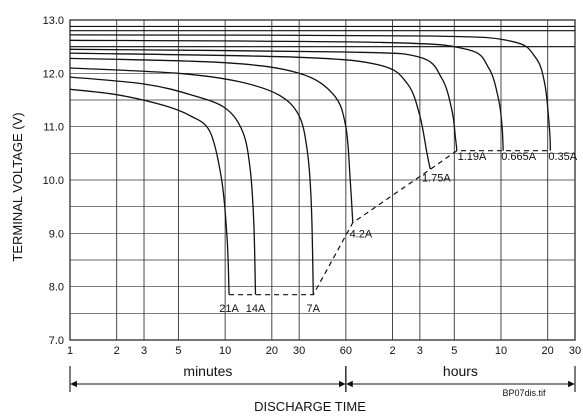  I want to click on series-line-21a, so click(149, 191).